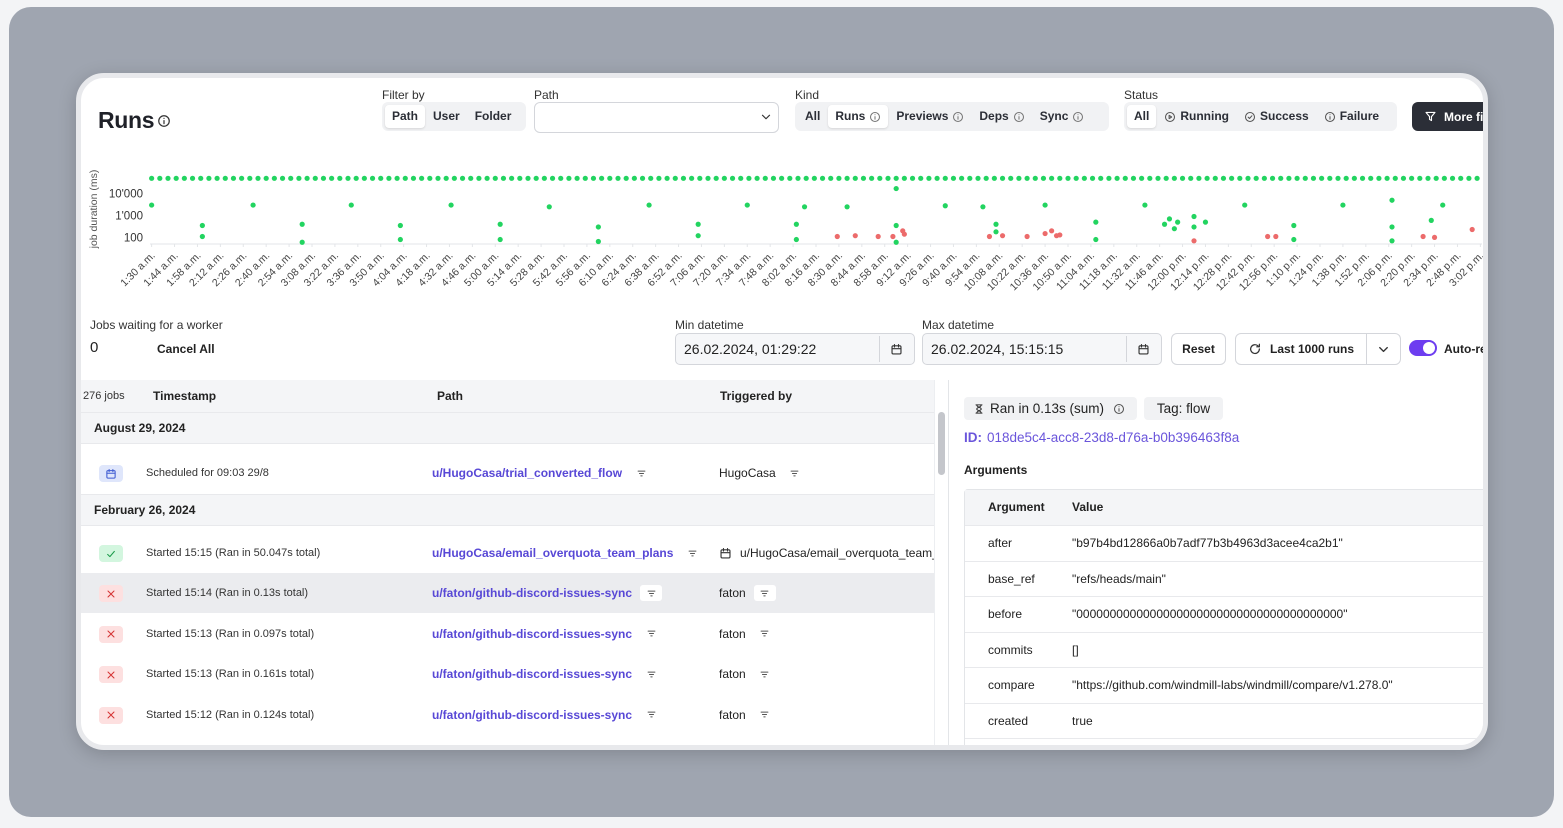 The width and height of the screenshot is (1563, 828). Describe the element at coordinates (1397, 269) in the screenshot. I see `x-tick-label: 2:20 p.m.` at that location.